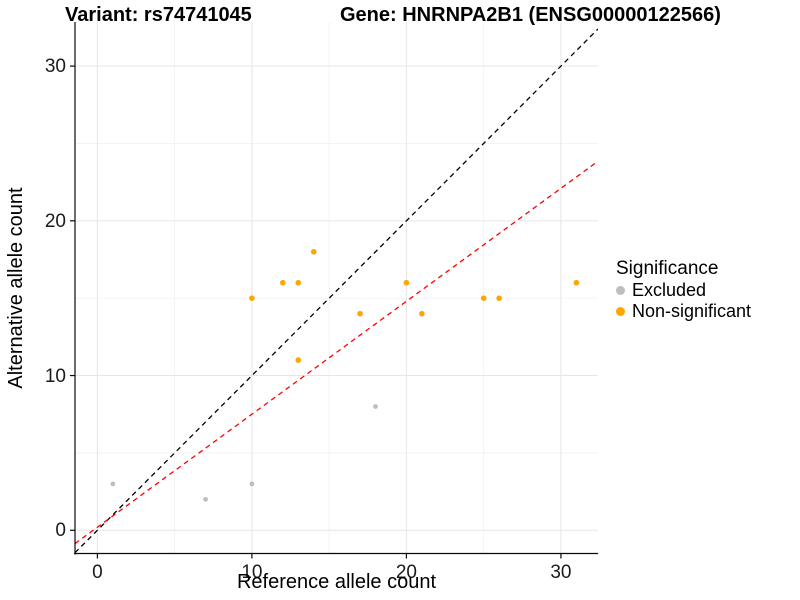 This screenshot has height=600, width=800. Describe the element at coordinates (530, 15) in the screenshot. I see `gene-title: Gene: HNRNPA2B1 (ENSG00000122566)` at that location.